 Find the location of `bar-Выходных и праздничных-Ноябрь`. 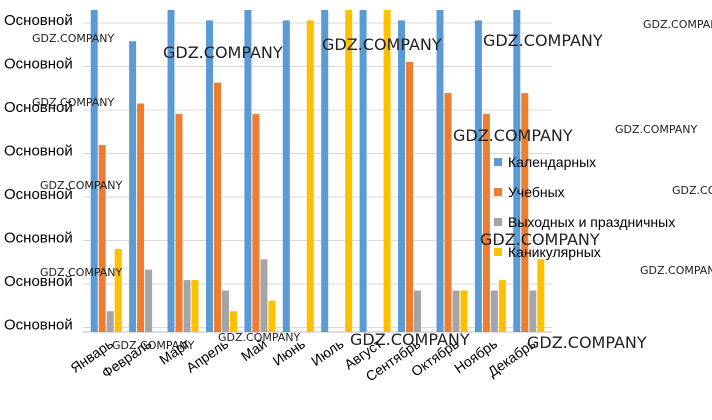

bar-Выходных и праздничных-Ноябрь is located at coordinates (494, 311).